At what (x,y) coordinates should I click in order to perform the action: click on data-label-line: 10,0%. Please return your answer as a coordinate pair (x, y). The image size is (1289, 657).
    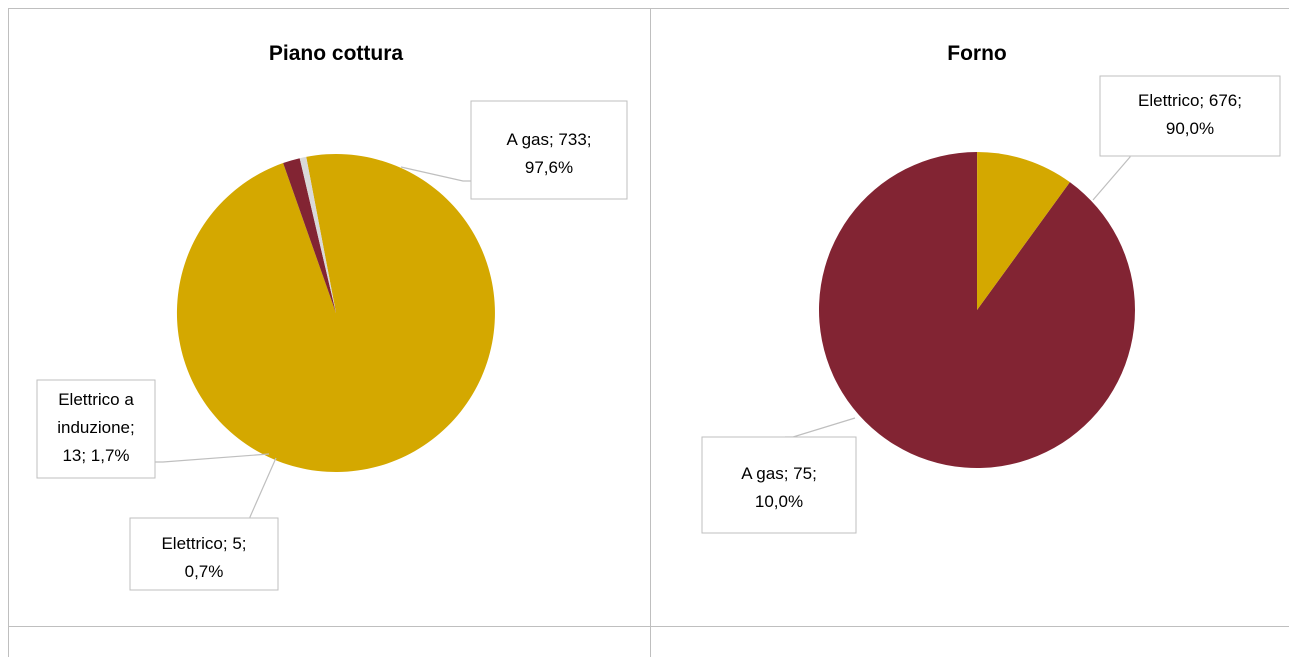
    Looking at the image, I should click on (779, 501).